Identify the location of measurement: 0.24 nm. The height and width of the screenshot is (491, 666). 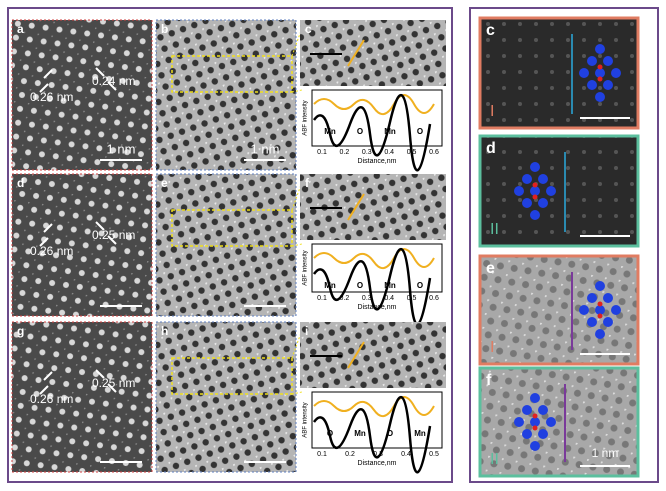
(113, 81).